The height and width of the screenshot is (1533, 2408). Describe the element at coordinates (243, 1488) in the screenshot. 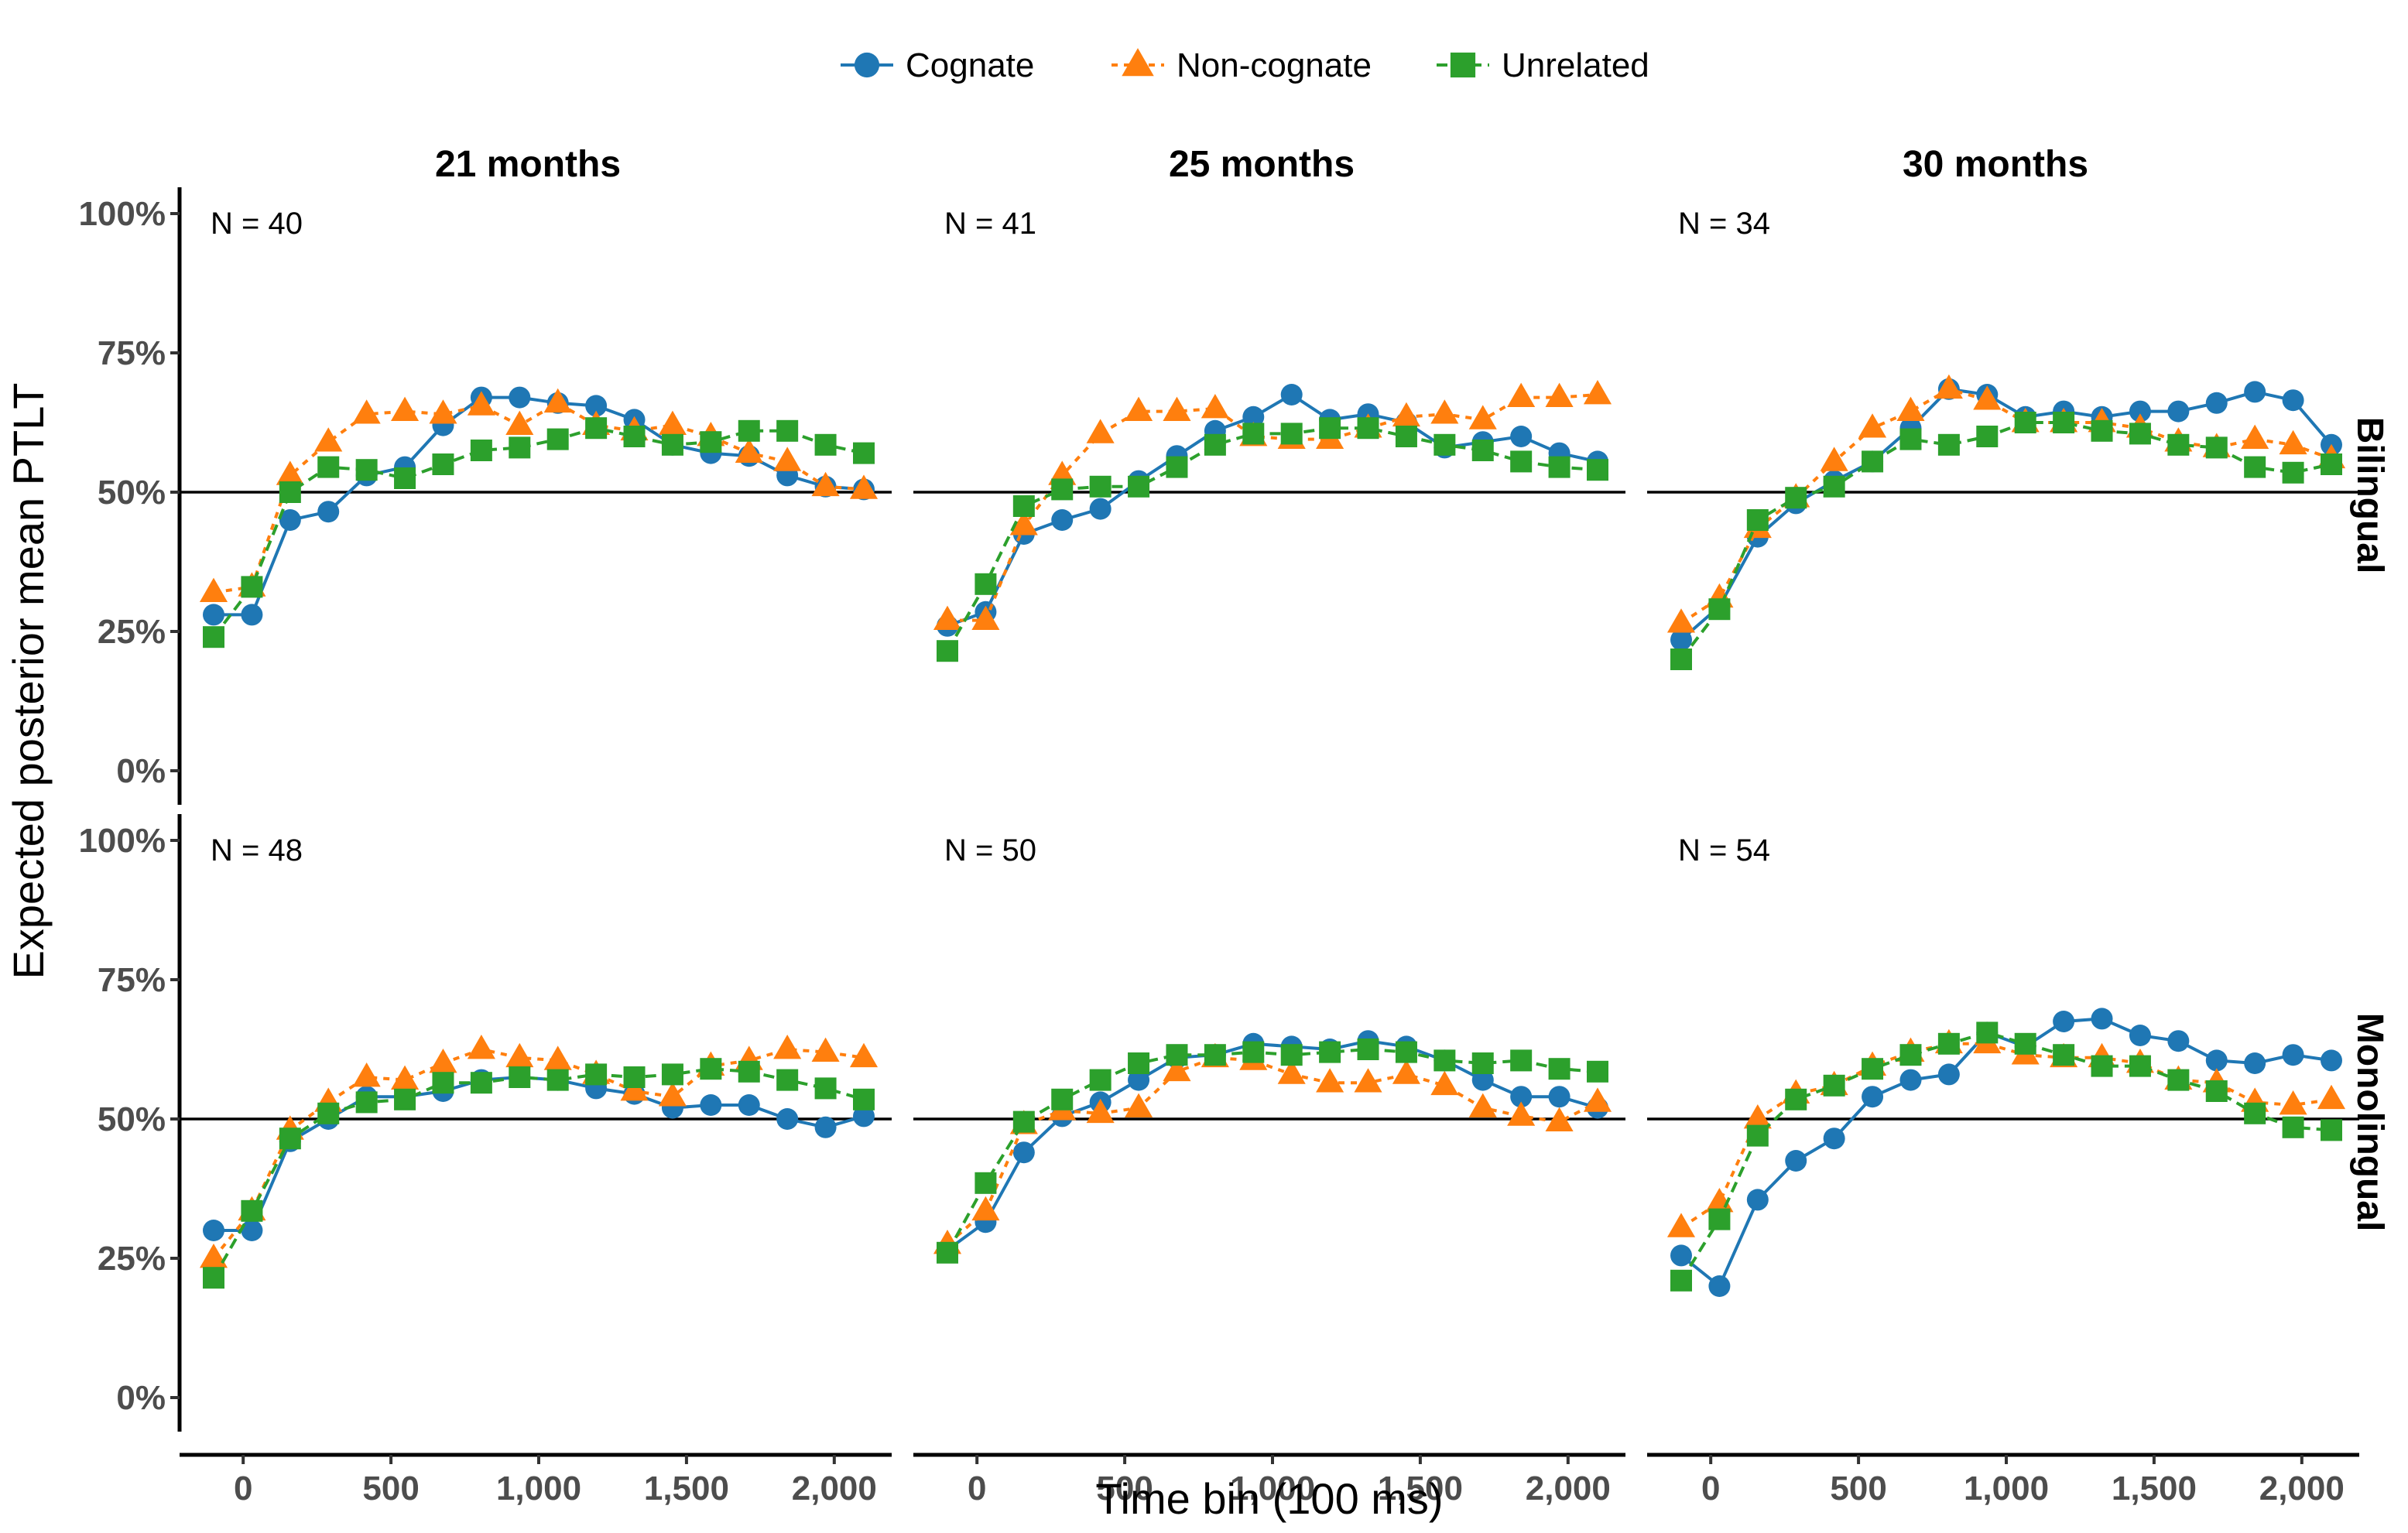

I see `x-tick-label: 0` at that location.